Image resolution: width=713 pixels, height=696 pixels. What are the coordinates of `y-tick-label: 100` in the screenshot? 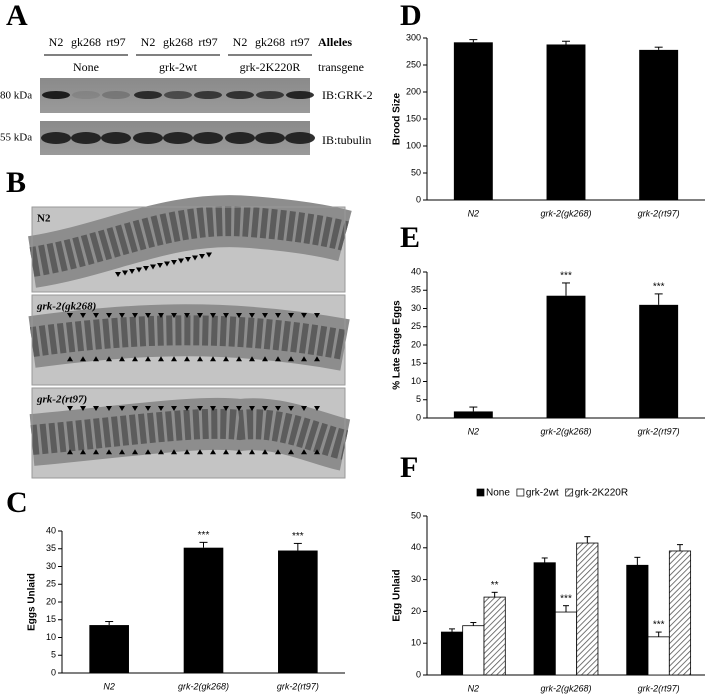 It's located at (413, 145).